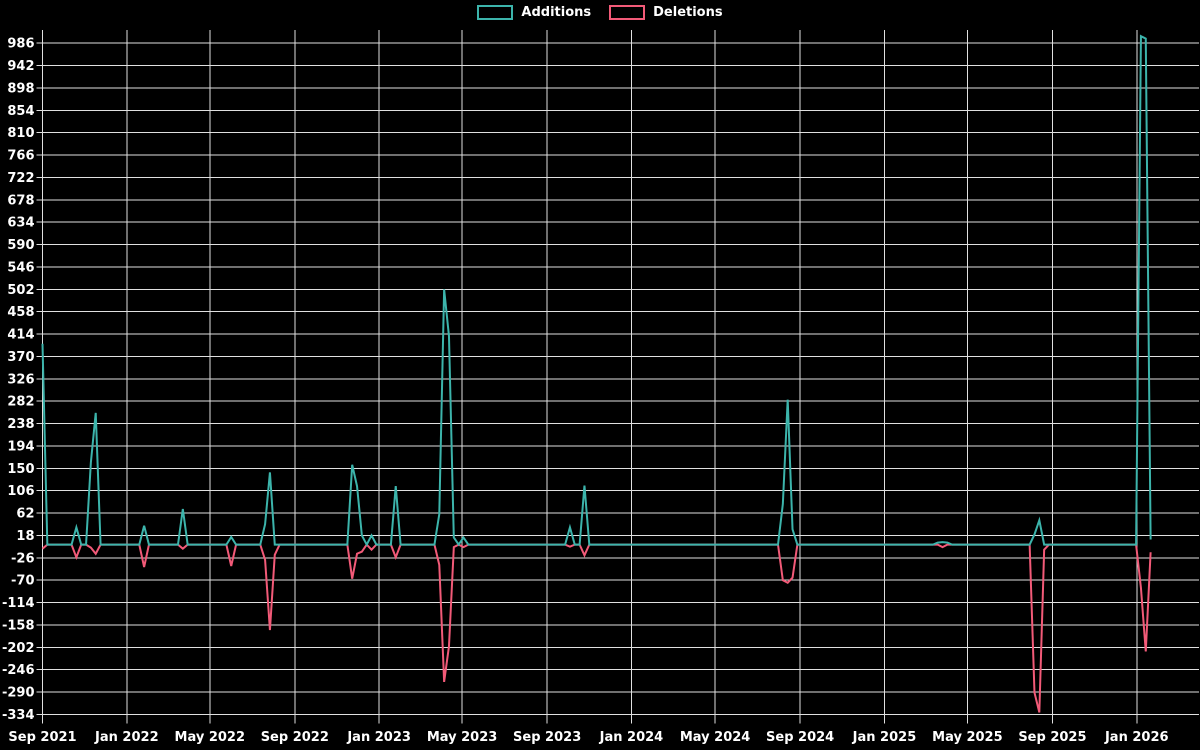 The width and height of the screenshot is (1200, 750). I want to click on y-tick-label: 106, so click(20, 491).